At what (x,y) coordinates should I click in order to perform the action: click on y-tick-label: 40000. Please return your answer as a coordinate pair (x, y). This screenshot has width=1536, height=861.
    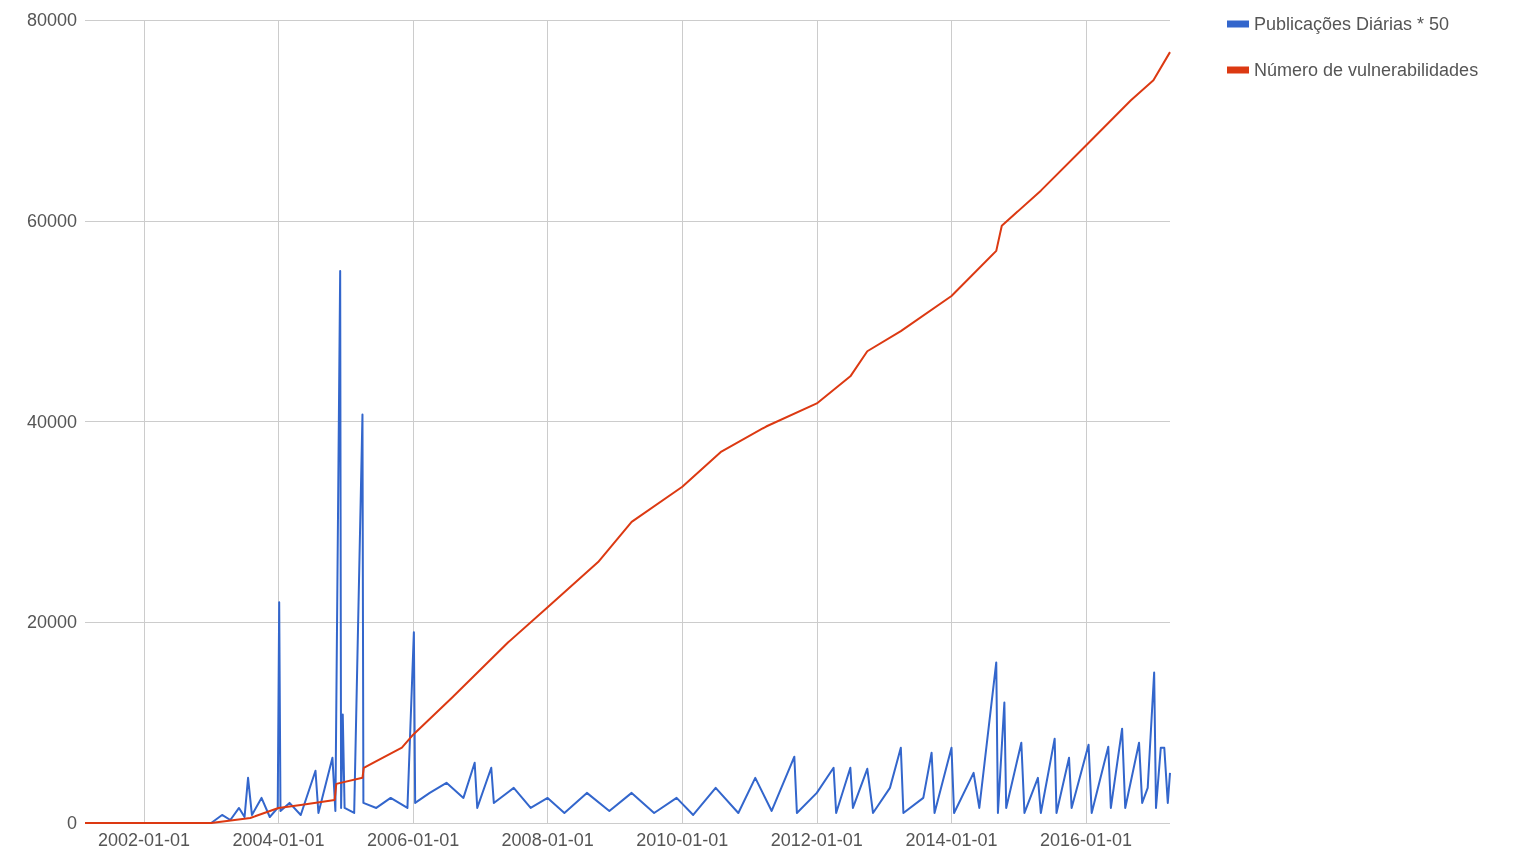
    Looking at the image, I should click on (51, 421).